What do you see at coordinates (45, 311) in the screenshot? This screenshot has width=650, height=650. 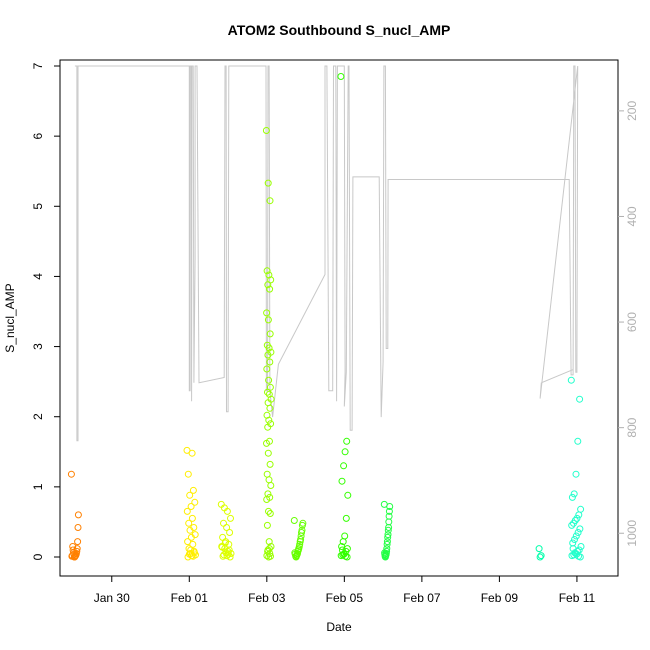 I see `y-axis: 0 1 2 3 4 5 6 7` at bounding box center [45, 311].